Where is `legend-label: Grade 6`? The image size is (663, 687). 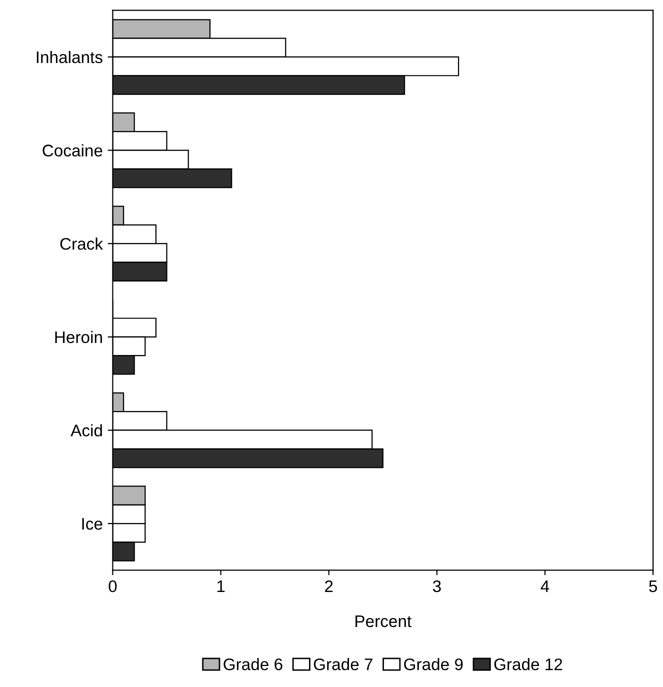
legend-label: Grade 6 is located at coordinates (253, 664).